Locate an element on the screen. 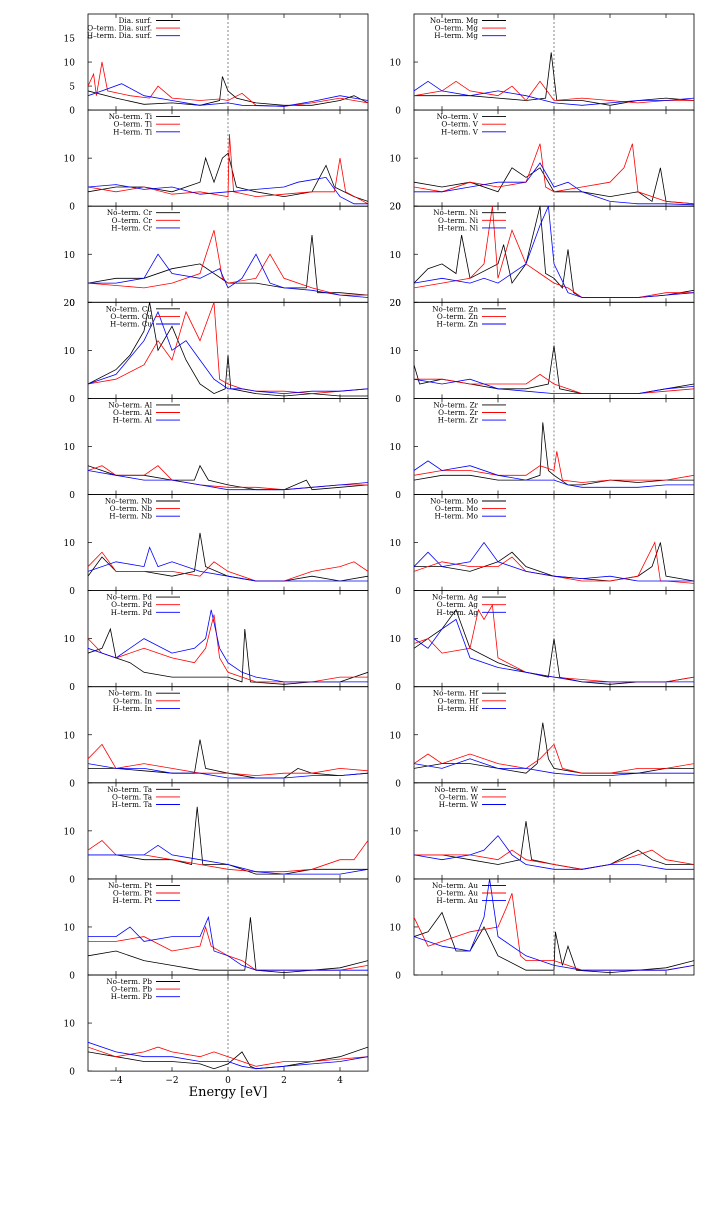  legend-label: H–term. V is located at coordinates (460, 131).